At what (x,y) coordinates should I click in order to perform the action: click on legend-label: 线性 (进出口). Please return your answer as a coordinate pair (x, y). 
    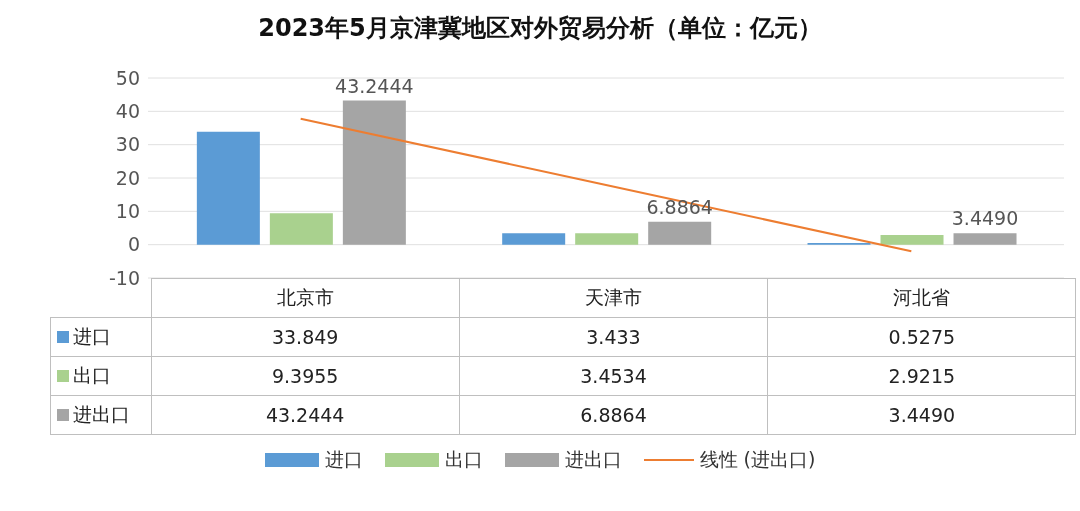
    Looking at the image, I should click on (757, 459).